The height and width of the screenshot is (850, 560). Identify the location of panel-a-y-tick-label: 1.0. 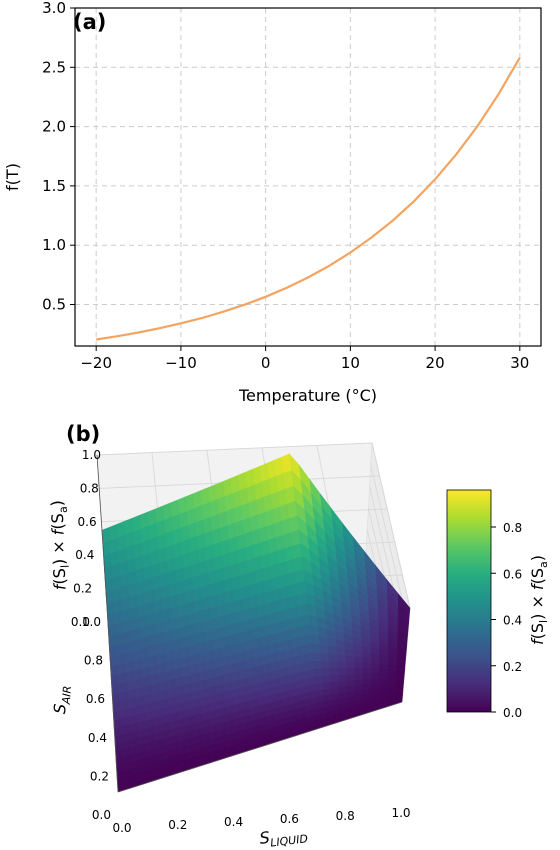
(54, 245).